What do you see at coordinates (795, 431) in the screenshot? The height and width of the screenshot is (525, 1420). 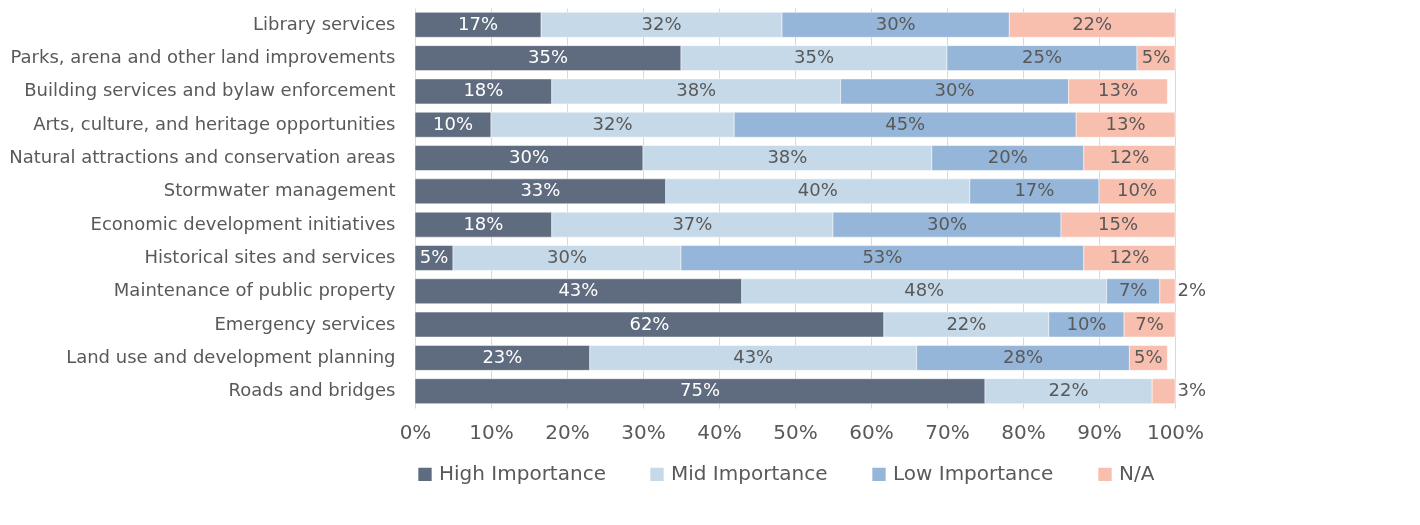 I see `x-tick-label: 50%` at bounding box center [795, 431].